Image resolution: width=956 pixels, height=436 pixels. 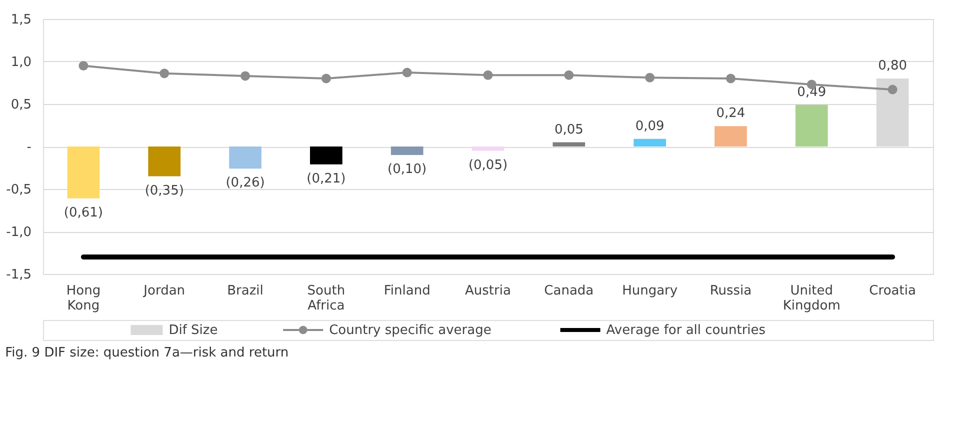 What do you see at coordinates (731, 291) in the screenshot?
I see `x-tick-label: Russia` at bounding box center [731, 291].